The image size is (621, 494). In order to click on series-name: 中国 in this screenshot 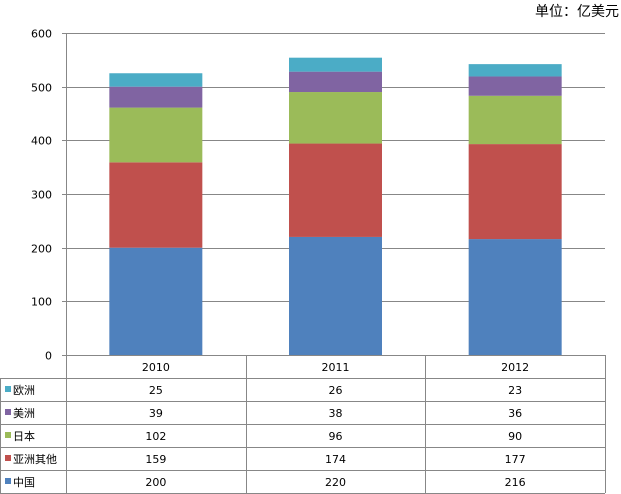, I will do `click(24, 482)`.